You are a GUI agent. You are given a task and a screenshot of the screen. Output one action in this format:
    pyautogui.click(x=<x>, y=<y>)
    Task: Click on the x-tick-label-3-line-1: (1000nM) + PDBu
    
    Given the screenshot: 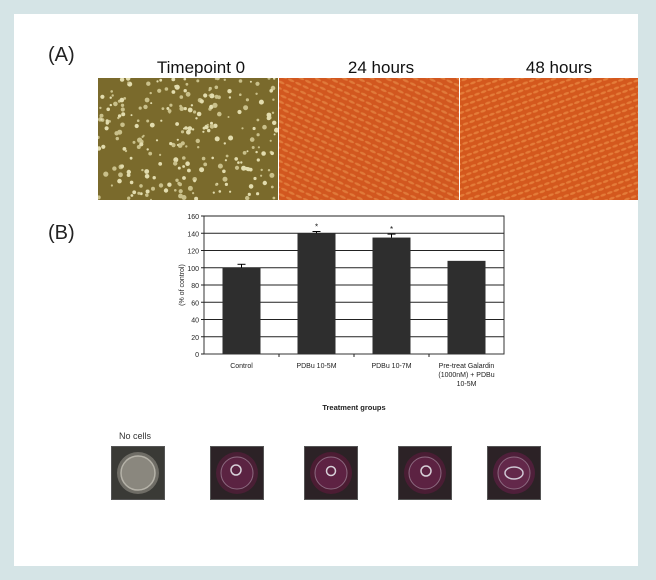 What is the action you would take?
    pyautogui.click(x=466, y=375)
    